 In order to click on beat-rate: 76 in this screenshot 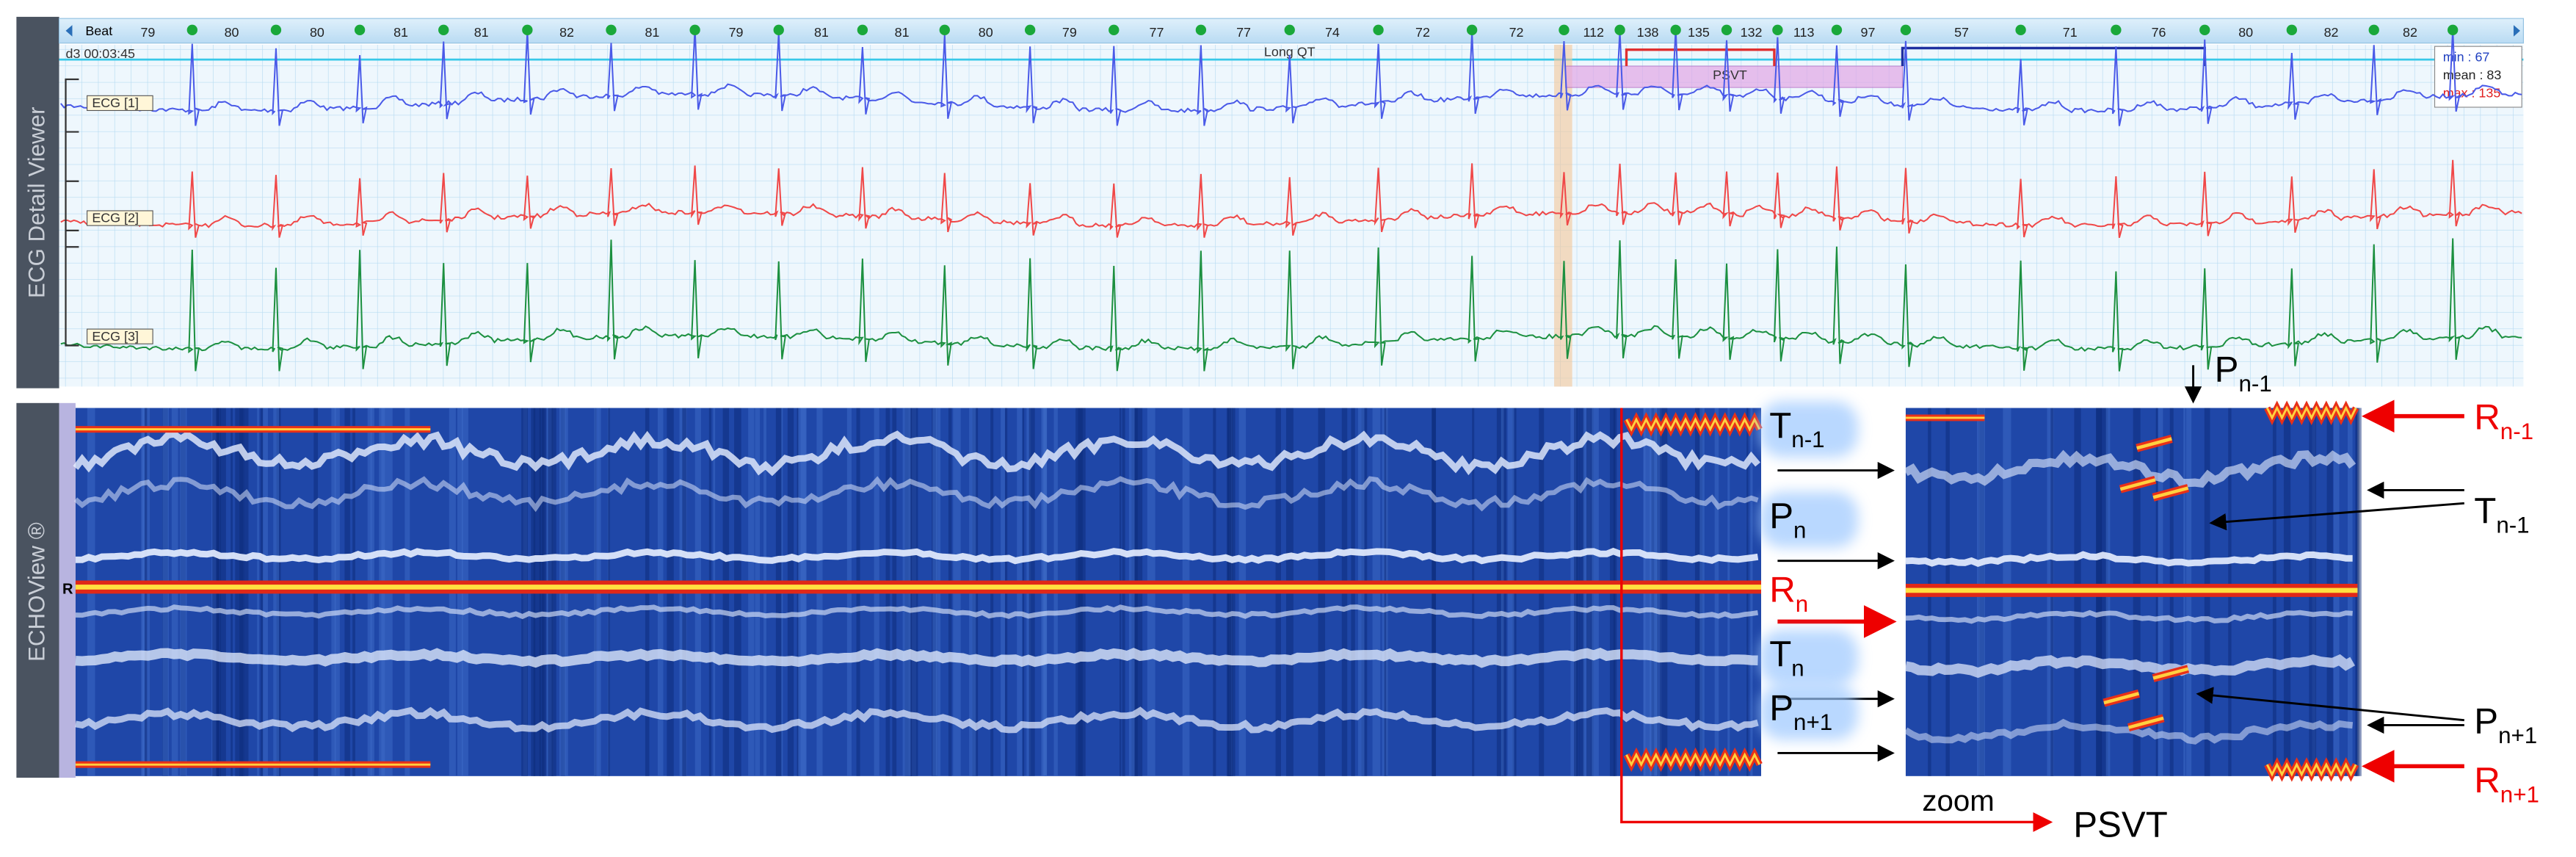, I will do `click(2159, 32)`.